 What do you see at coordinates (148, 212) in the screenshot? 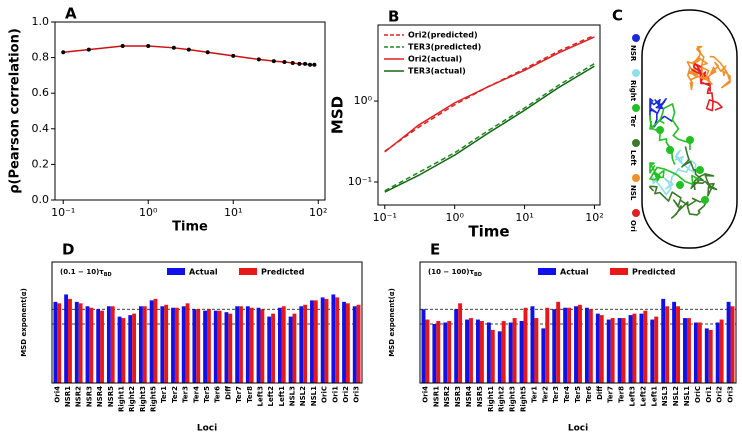
I see `x-tick-label: 10⁰` at bounding box center [148, 212].